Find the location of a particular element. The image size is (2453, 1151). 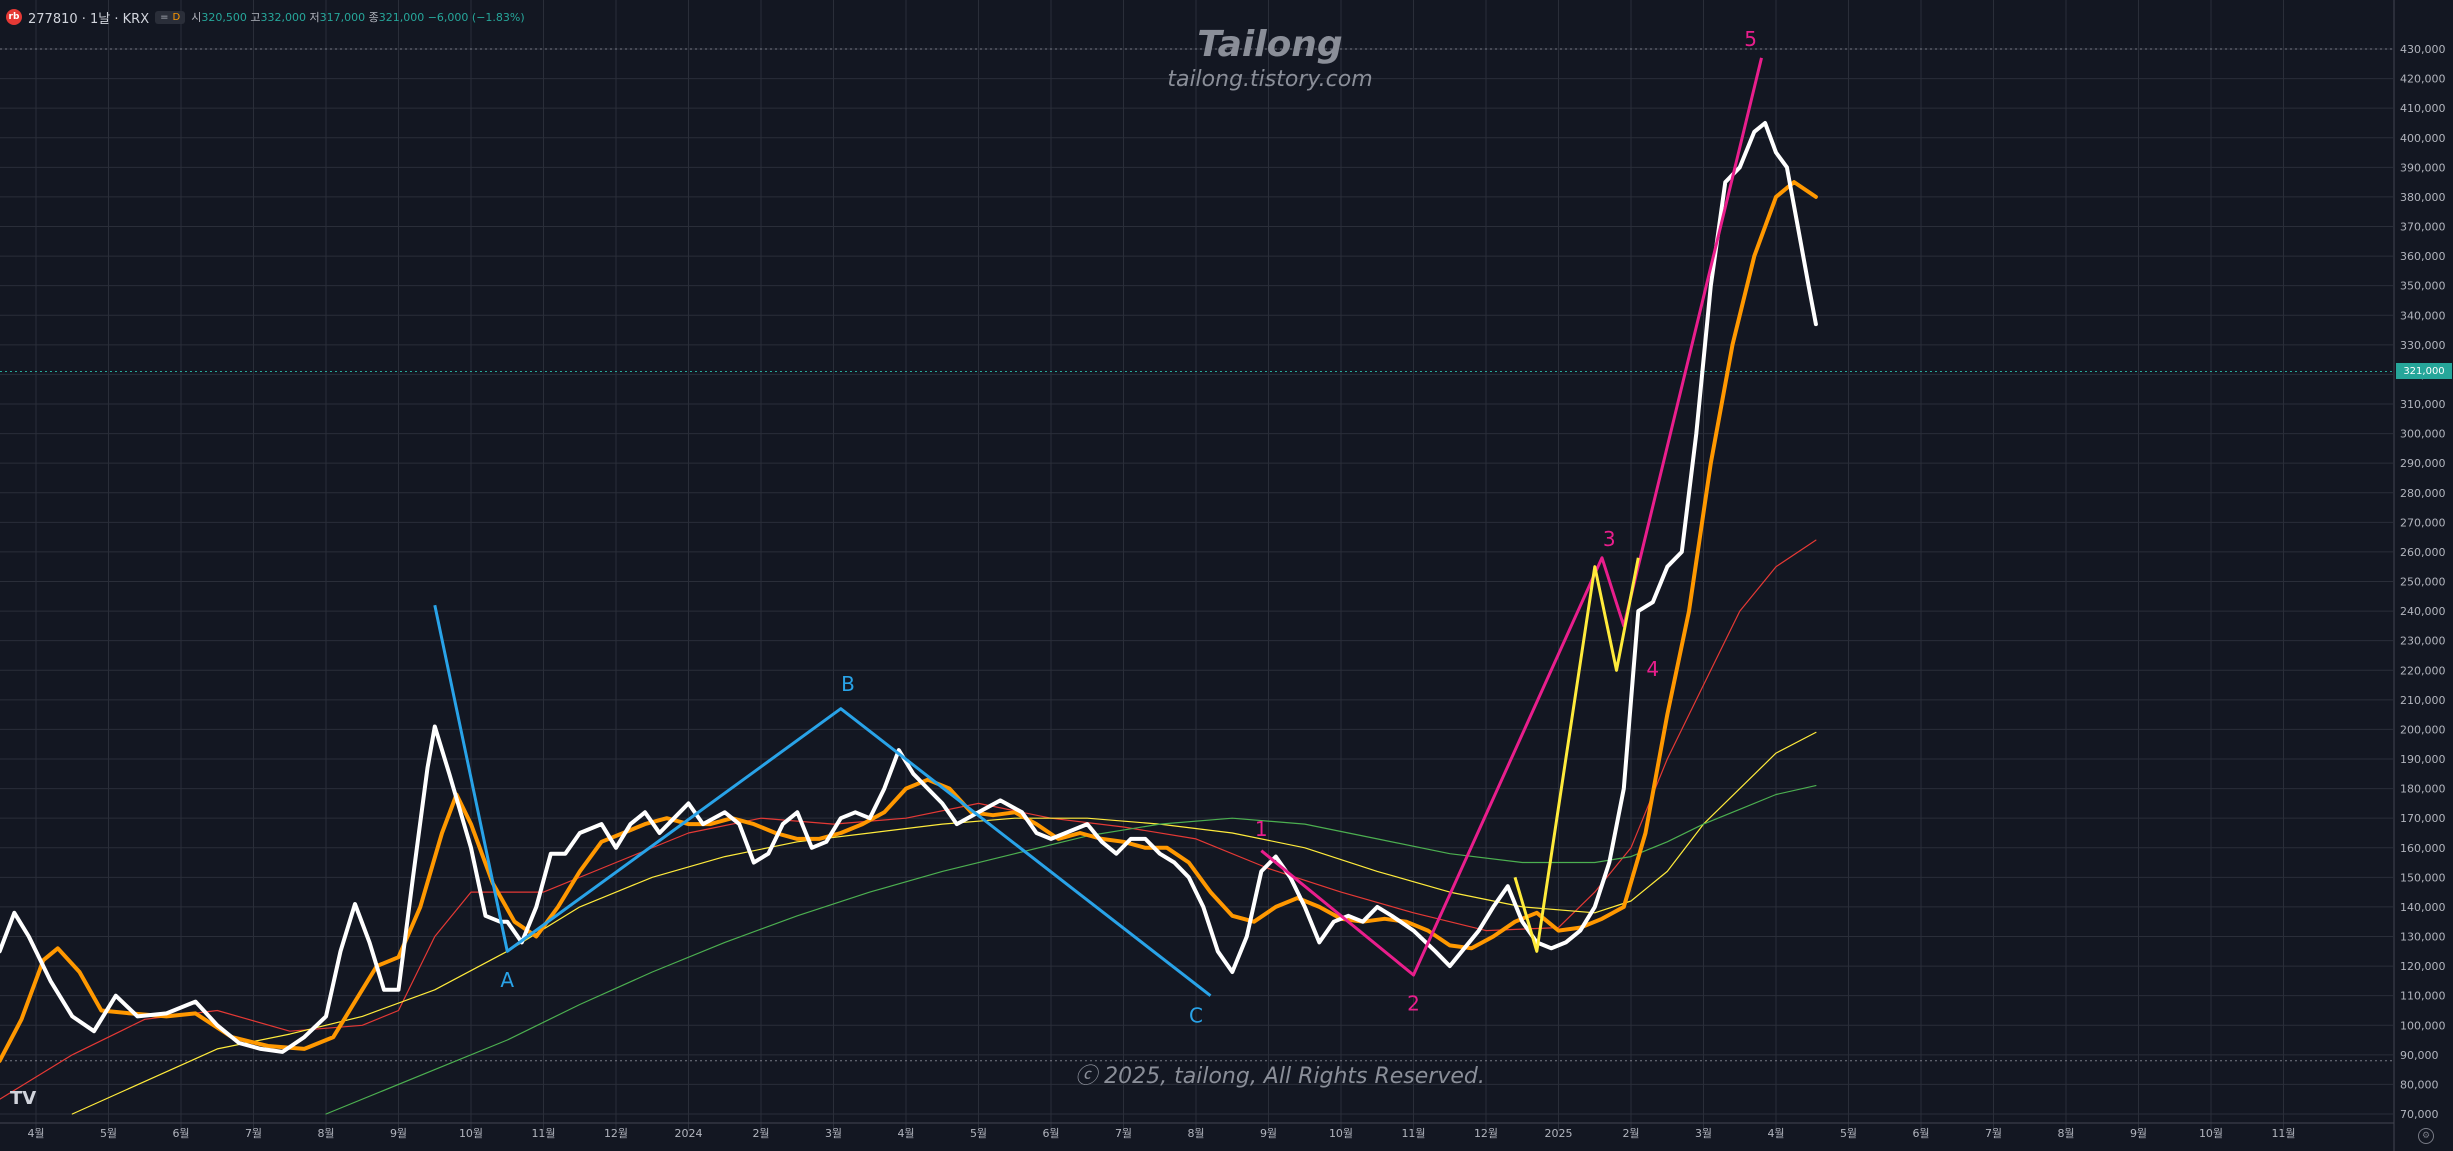

interval-d-button: D is located at coordinates (176, 17).